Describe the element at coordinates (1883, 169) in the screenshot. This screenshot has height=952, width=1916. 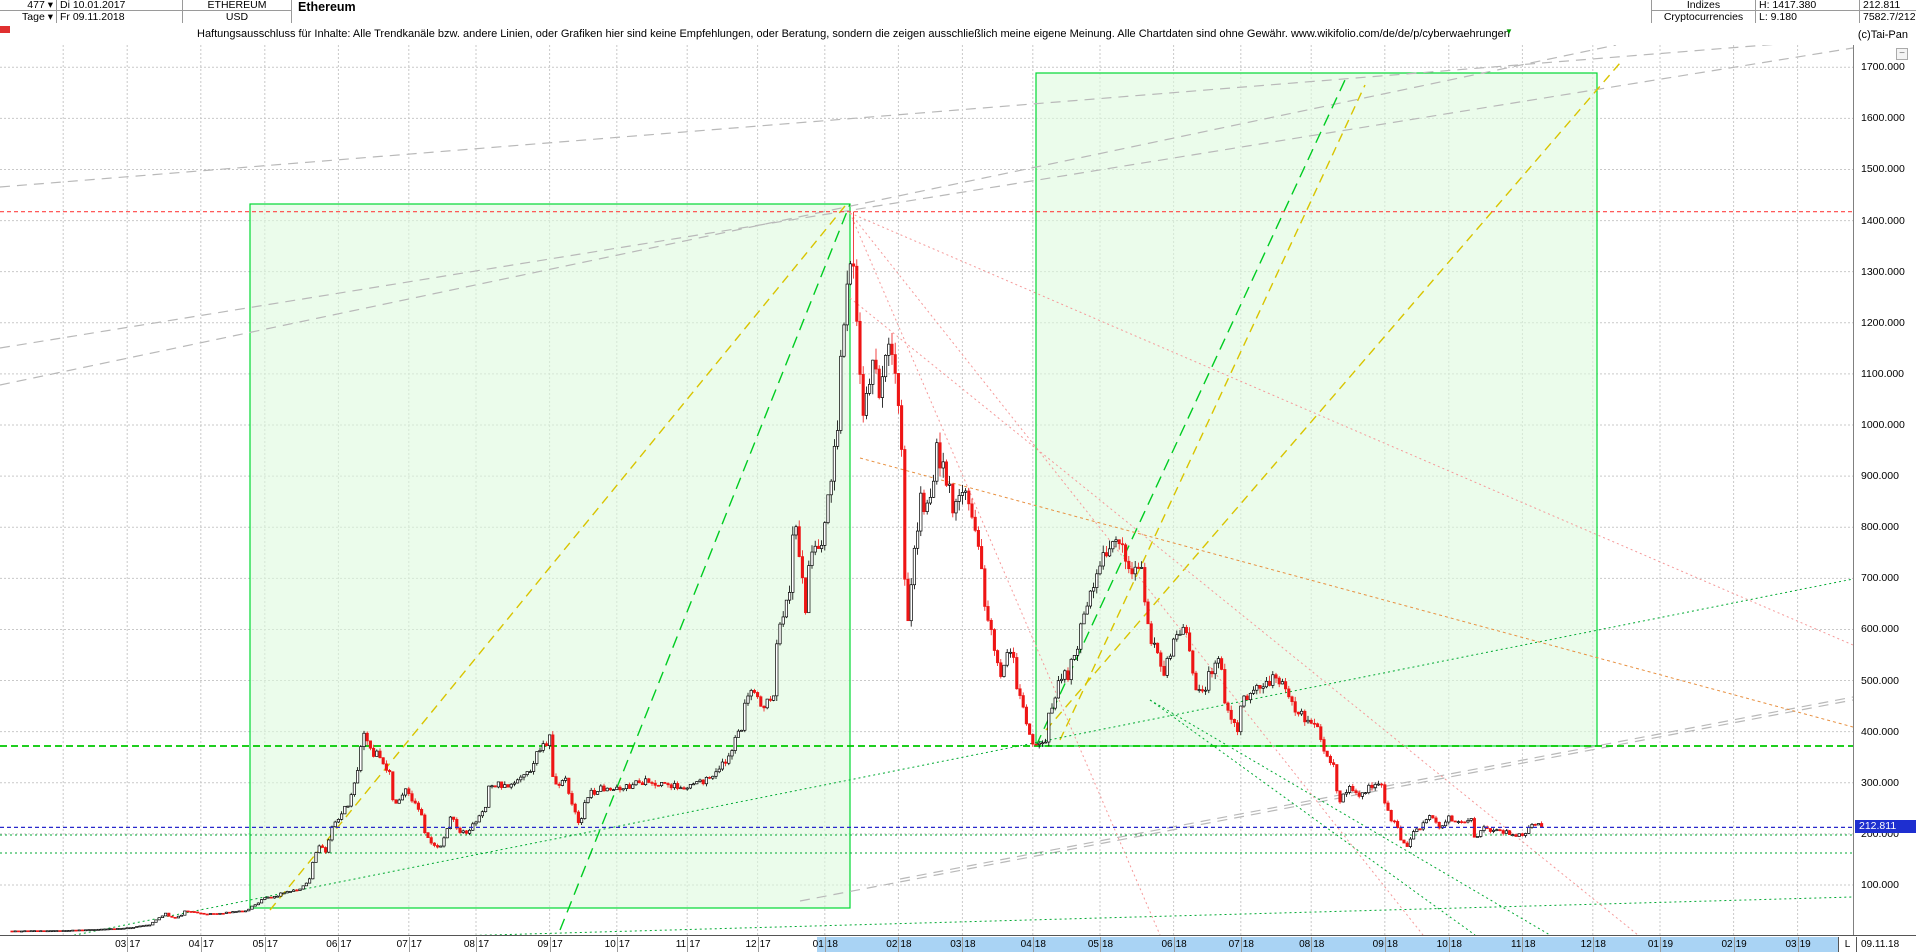
I see `price-tick-label: 1500.000` at that location.